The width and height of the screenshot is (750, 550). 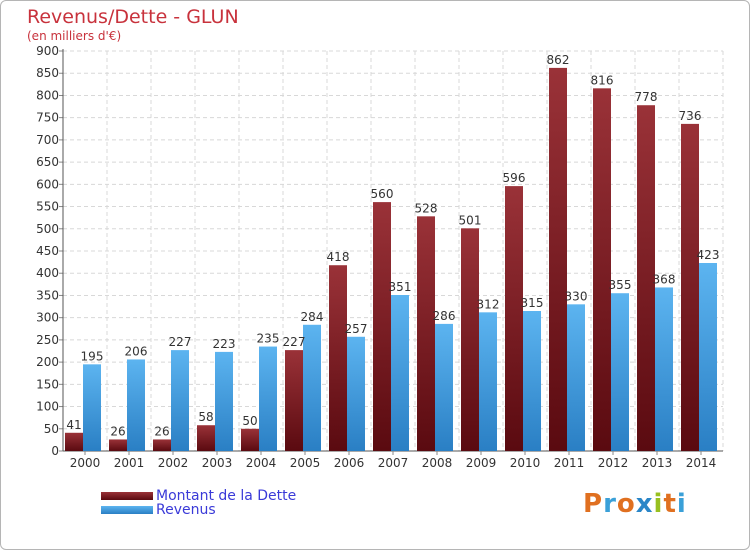 What do you see at coordinates (701, 463) in the screenshot?
I see `x-tick-label: 2014` at bounding box center [701, 463].